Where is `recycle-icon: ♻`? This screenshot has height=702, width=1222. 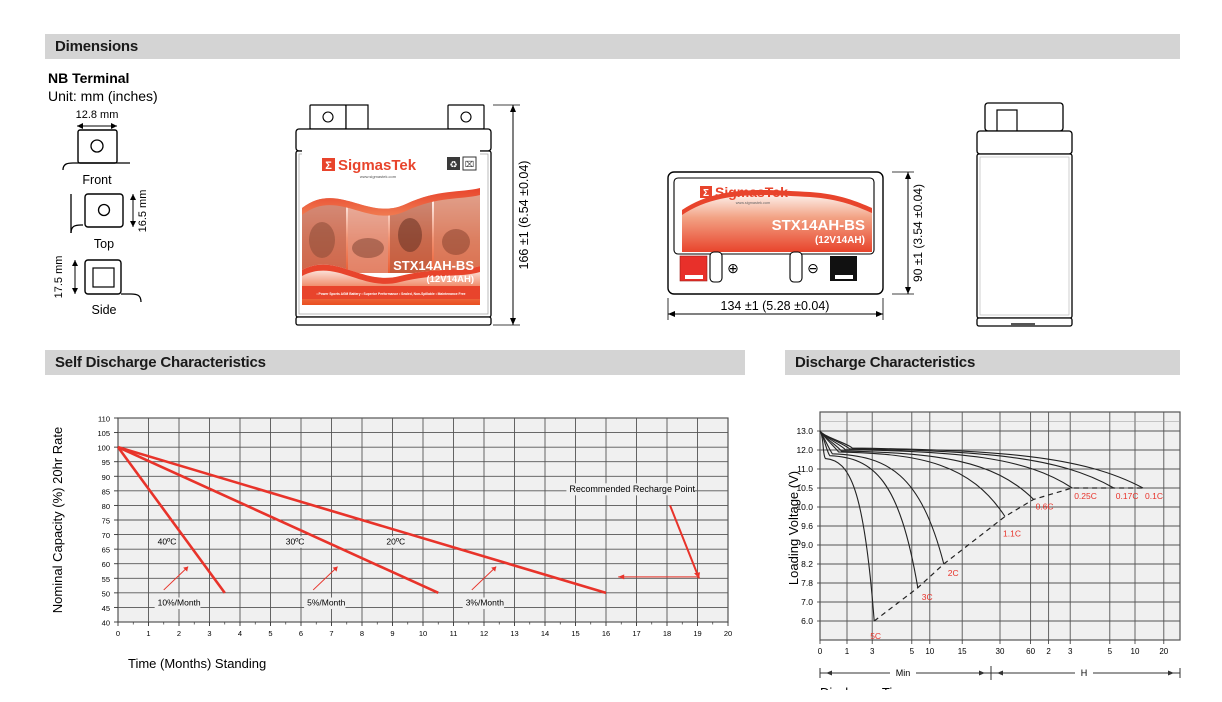
recycle-icon: ♻ is located at coordinates (453, 163).